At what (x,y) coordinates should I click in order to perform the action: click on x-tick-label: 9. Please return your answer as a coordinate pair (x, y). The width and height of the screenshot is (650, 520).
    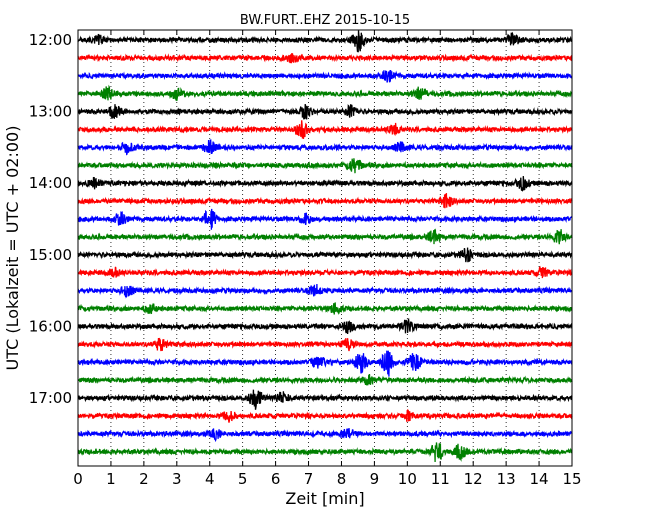
    Looking at the image, I should click on (375, 479).